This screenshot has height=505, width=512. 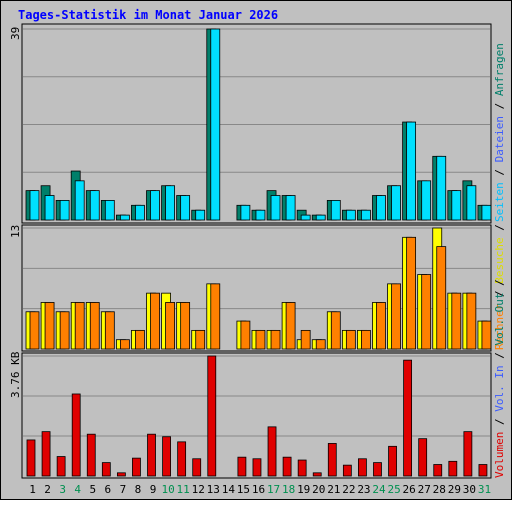 What do you see at coordinates (499, 356) in the screenshot?
I see `legend-sep-6: /` at bounding box center [499, 356].